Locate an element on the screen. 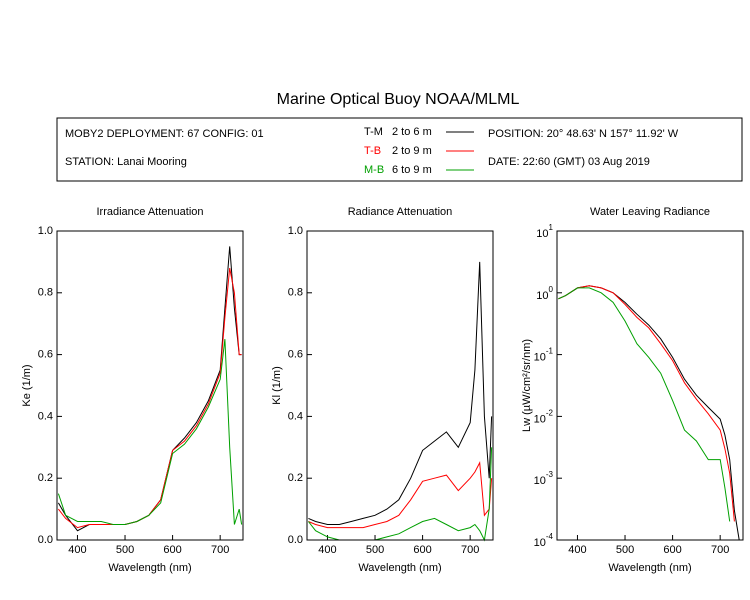 The width and height of the screenshot is (750, 600). chart-title: Water Leaving Radiance is located at coordinates (650, 212).